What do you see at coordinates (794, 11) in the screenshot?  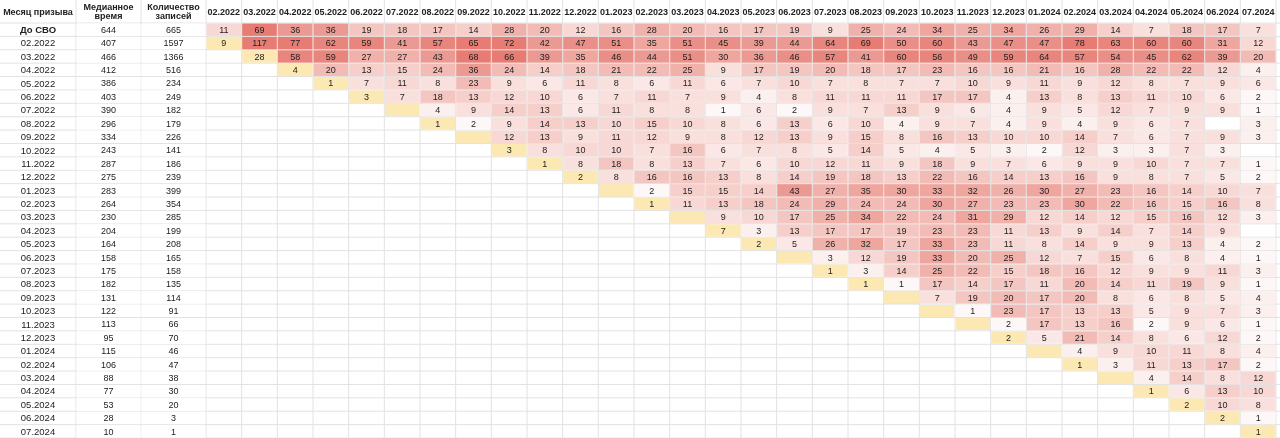 I see `x-tick-label: 06.2023` at bounding box center [794, 11].